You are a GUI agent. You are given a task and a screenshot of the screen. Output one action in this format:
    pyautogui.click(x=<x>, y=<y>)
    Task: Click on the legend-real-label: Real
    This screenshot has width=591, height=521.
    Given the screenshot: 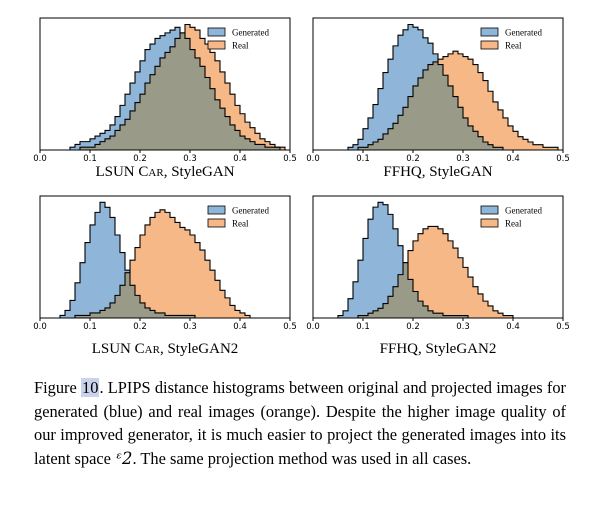 What is the action you would take?
    pyautogui.click(x=240, y=46)
    